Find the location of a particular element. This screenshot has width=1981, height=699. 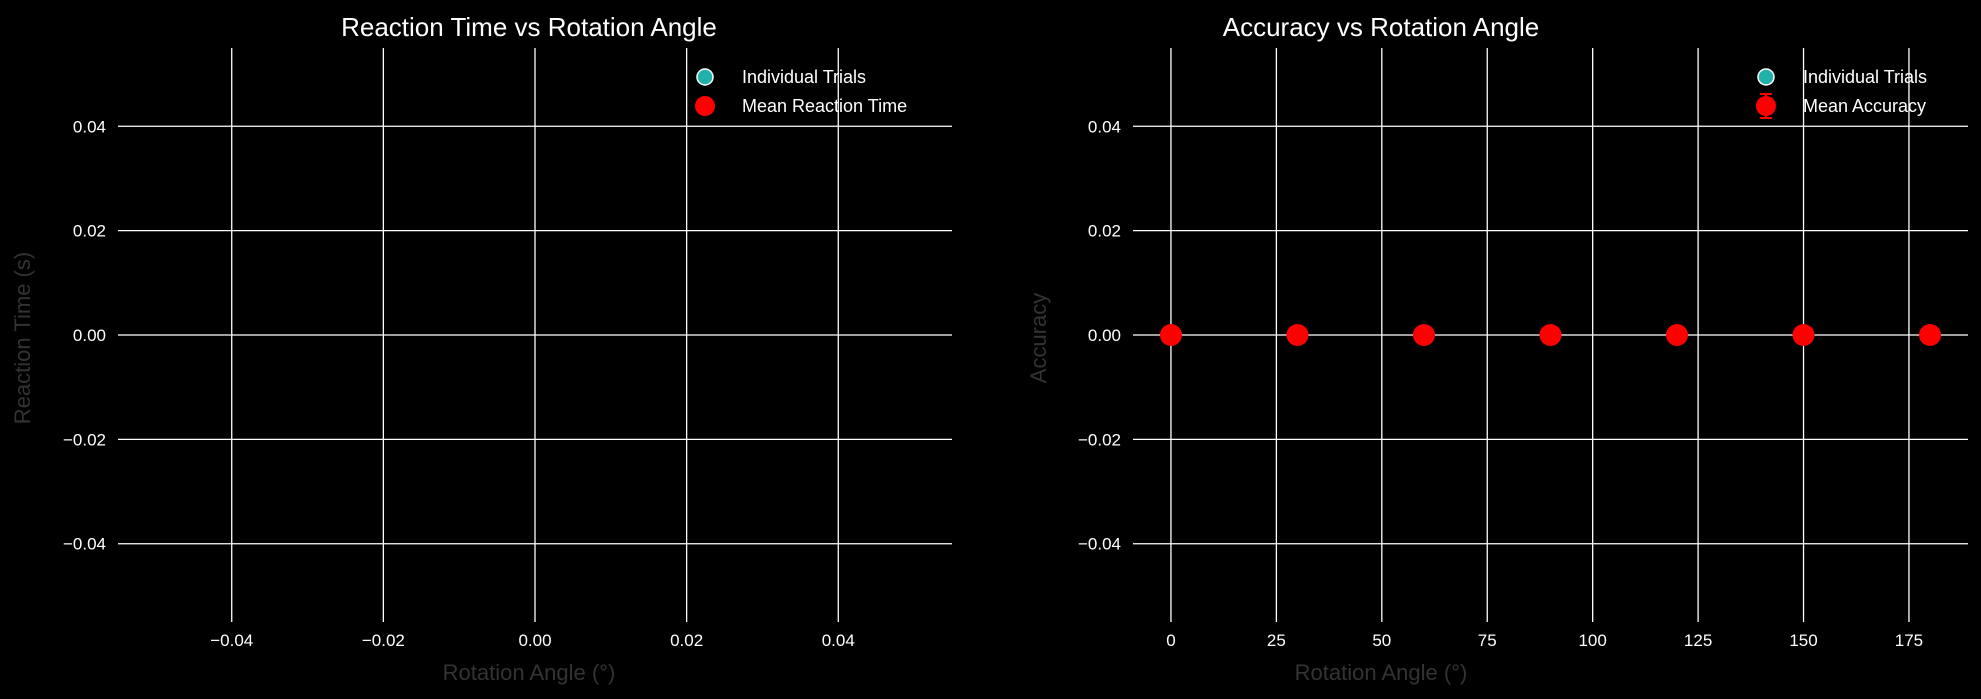

legend-mean-rt-label: Mean Reaction Time is located at coordinates (824, 106).